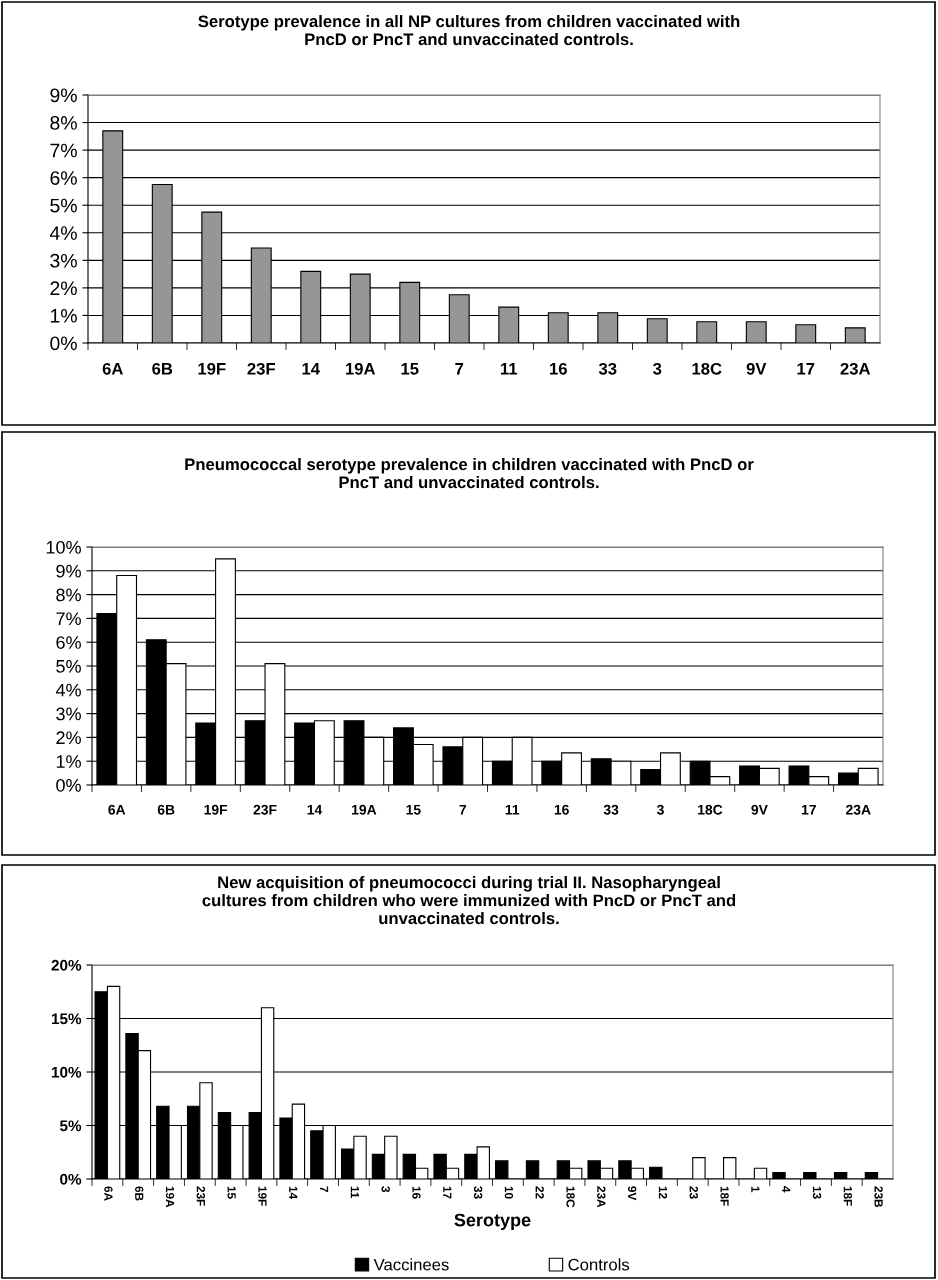 The image size is (938, 1280). Describe the element at coordinates (469, 30) in the screenshot. I see `chart-title: Serotype prevalence in all NP cultures from children vaccinated with PncD or PncT and unvaccinated controls.` at that location.